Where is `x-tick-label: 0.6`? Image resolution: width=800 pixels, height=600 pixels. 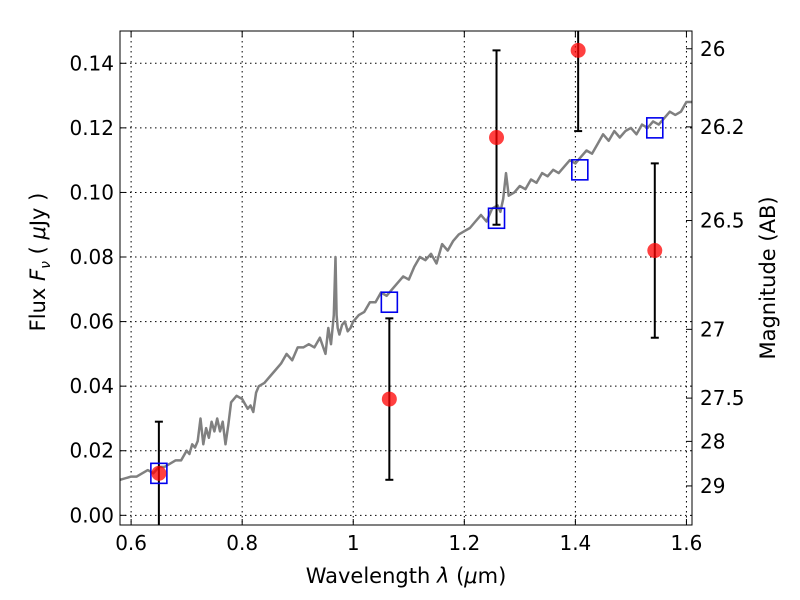 x-tick-label: 0.6 is located at coordinates (131, 543).